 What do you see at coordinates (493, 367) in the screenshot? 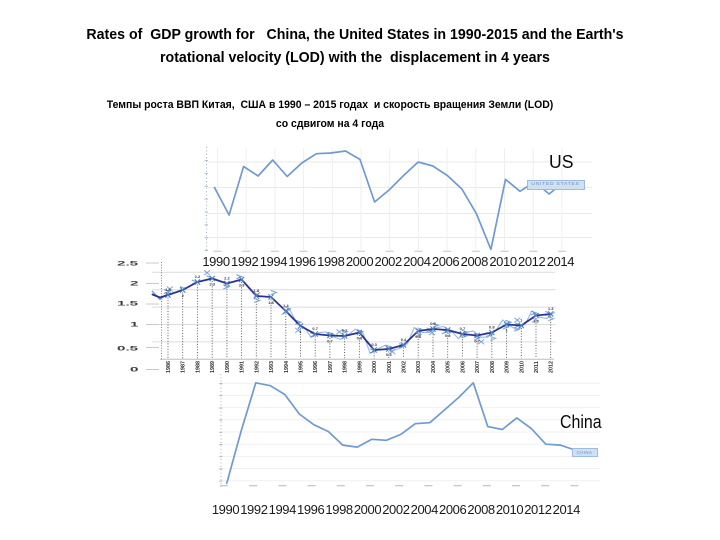
I see `svg-text: 2008` at bounding box center [493, 367].